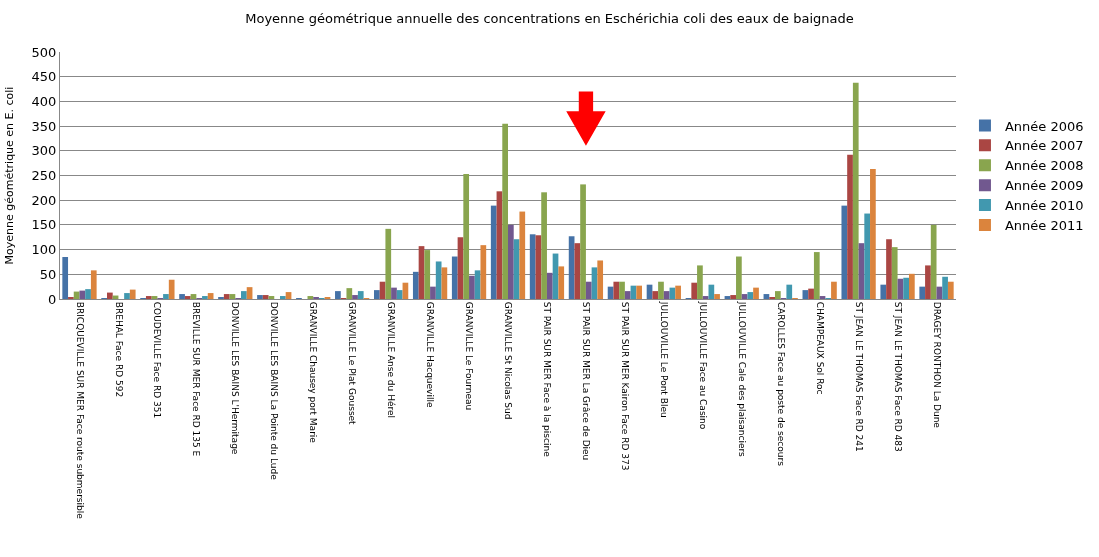 The width and height of the screenshot is (1099, 557). What do you see at coordinates (44, 151) in the screenshot?
I see `y-tick-label: 300` at bounding box center [44, 151].